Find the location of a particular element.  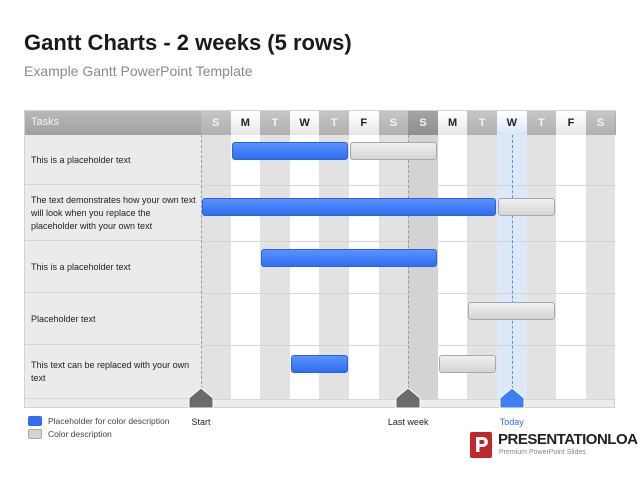

task-label: Placeholder text is located at coordinates (63, 318).